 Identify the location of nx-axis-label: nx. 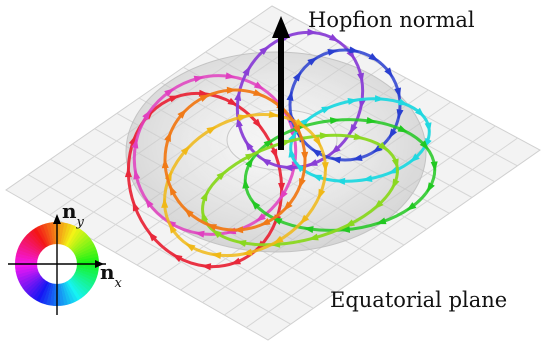
(111, 275).